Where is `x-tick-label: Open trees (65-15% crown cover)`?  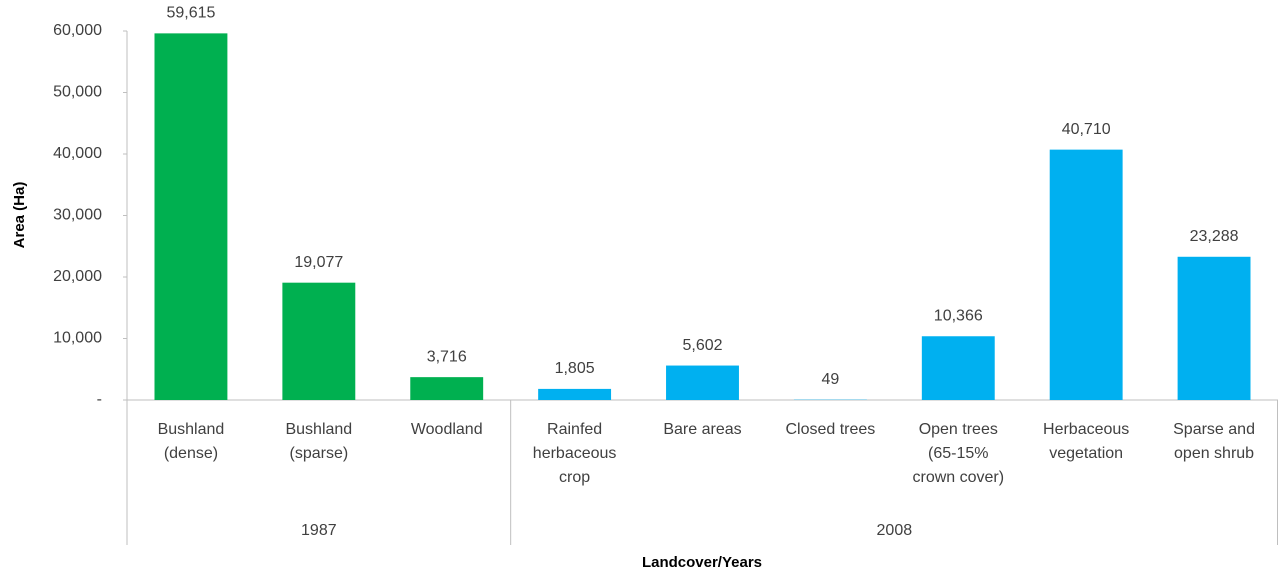 x-tick-label: Open trees (65-15% crown cover) is located at coordinates (958, 453).